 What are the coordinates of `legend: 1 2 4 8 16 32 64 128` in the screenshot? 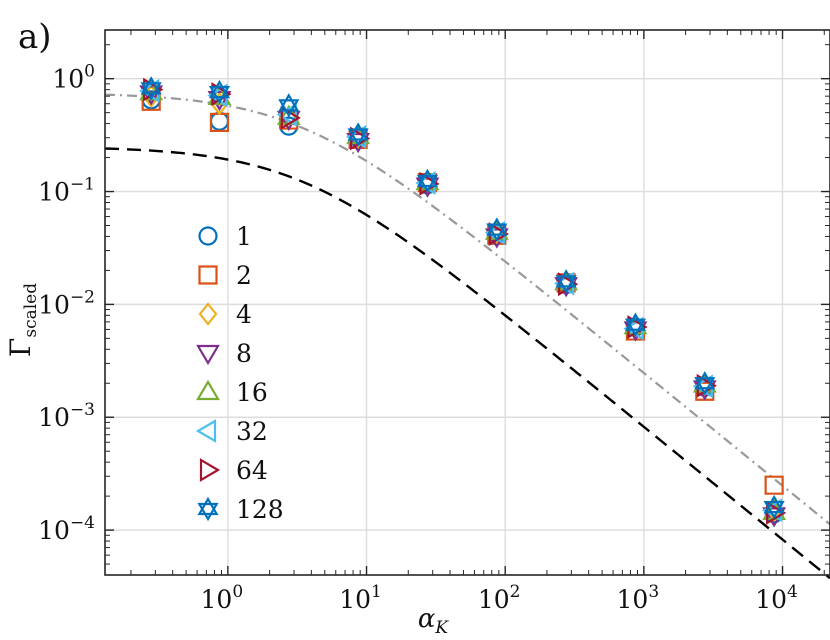 It's located at (239, 373).